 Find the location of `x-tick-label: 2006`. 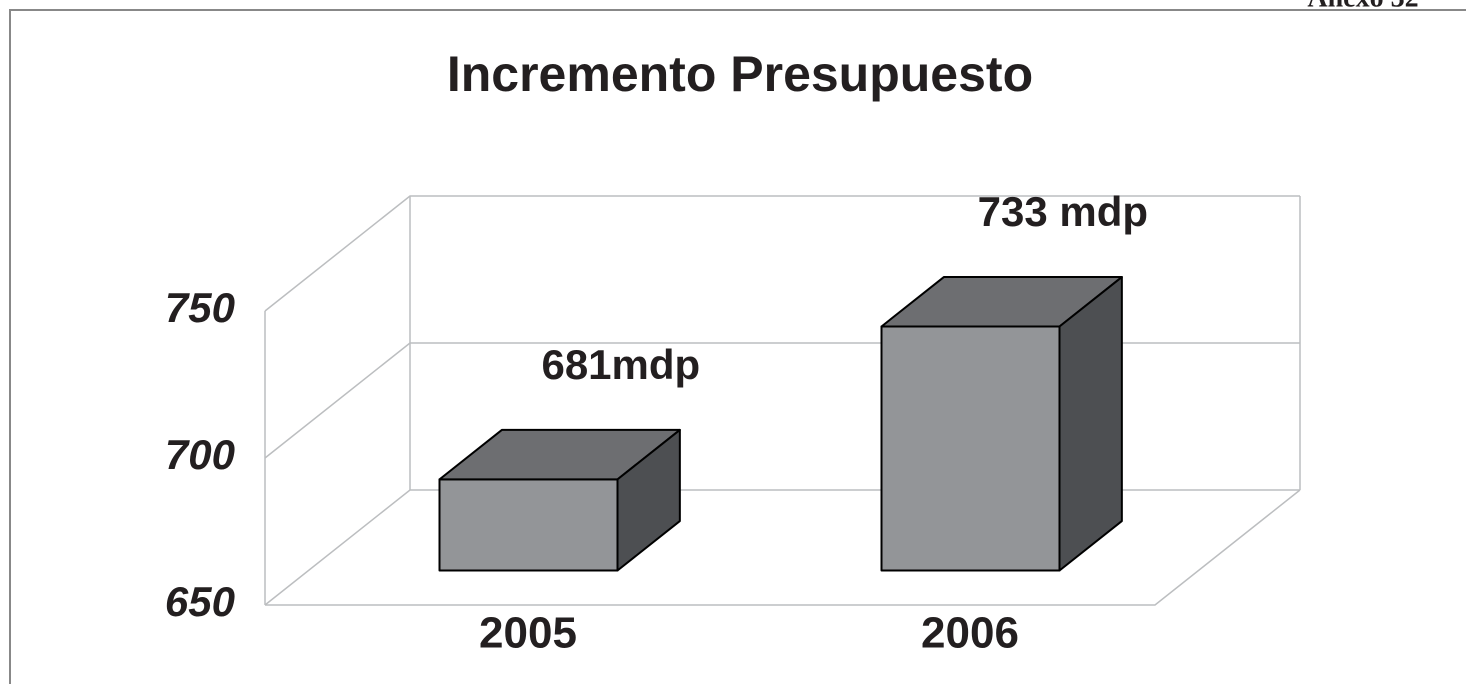

x-tick-label: 2006 is located at coordinates (970, 633).